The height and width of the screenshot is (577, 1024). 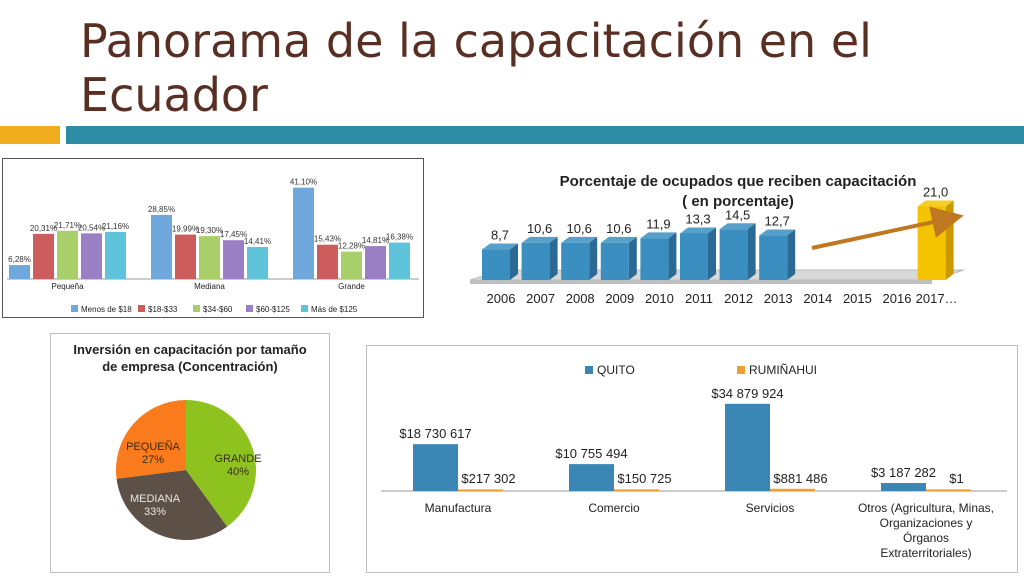 What do you see at coordinates (792, 489) in the screenshot?
I see `bar-rumiñahui-2` at bounding box center [792, 489].